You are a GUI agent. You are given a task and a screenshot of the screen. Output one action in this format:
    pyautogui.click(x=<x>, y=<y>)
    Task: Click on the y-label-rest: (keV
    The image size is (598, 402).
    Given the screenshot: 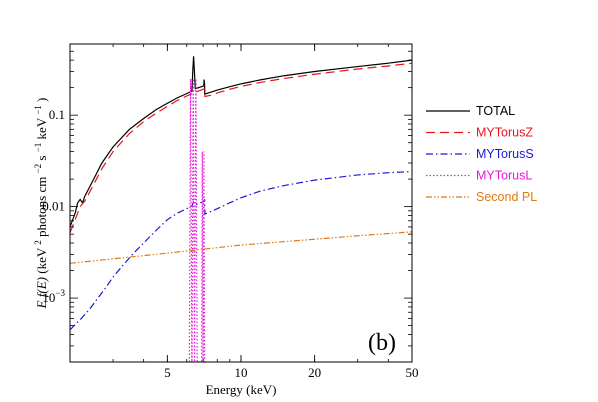 What is the action you would take?
    pyautogui.click(x=41, y=260)
    